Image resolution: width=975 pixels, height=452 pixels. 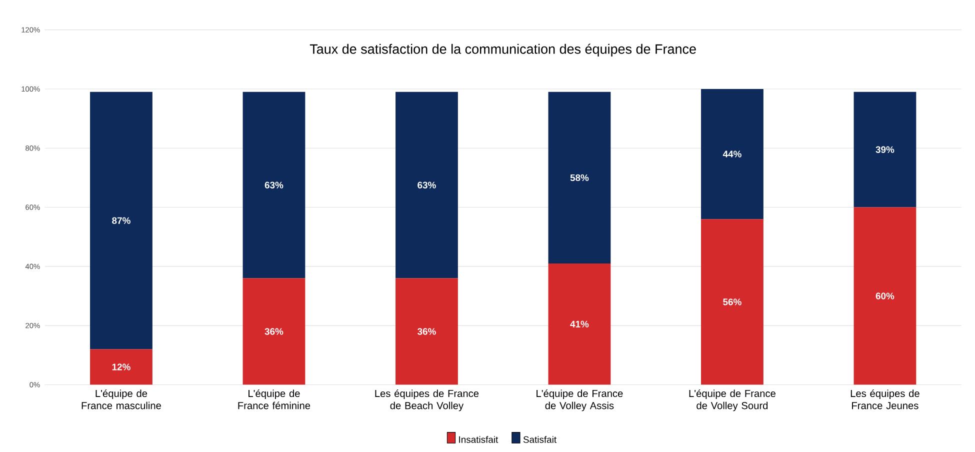 What do you see at coordinates (427, 400) in the screenshot?
I see `x-tick-label: Les équipes de France de Beach Volley` at bounding box center [427, 400].